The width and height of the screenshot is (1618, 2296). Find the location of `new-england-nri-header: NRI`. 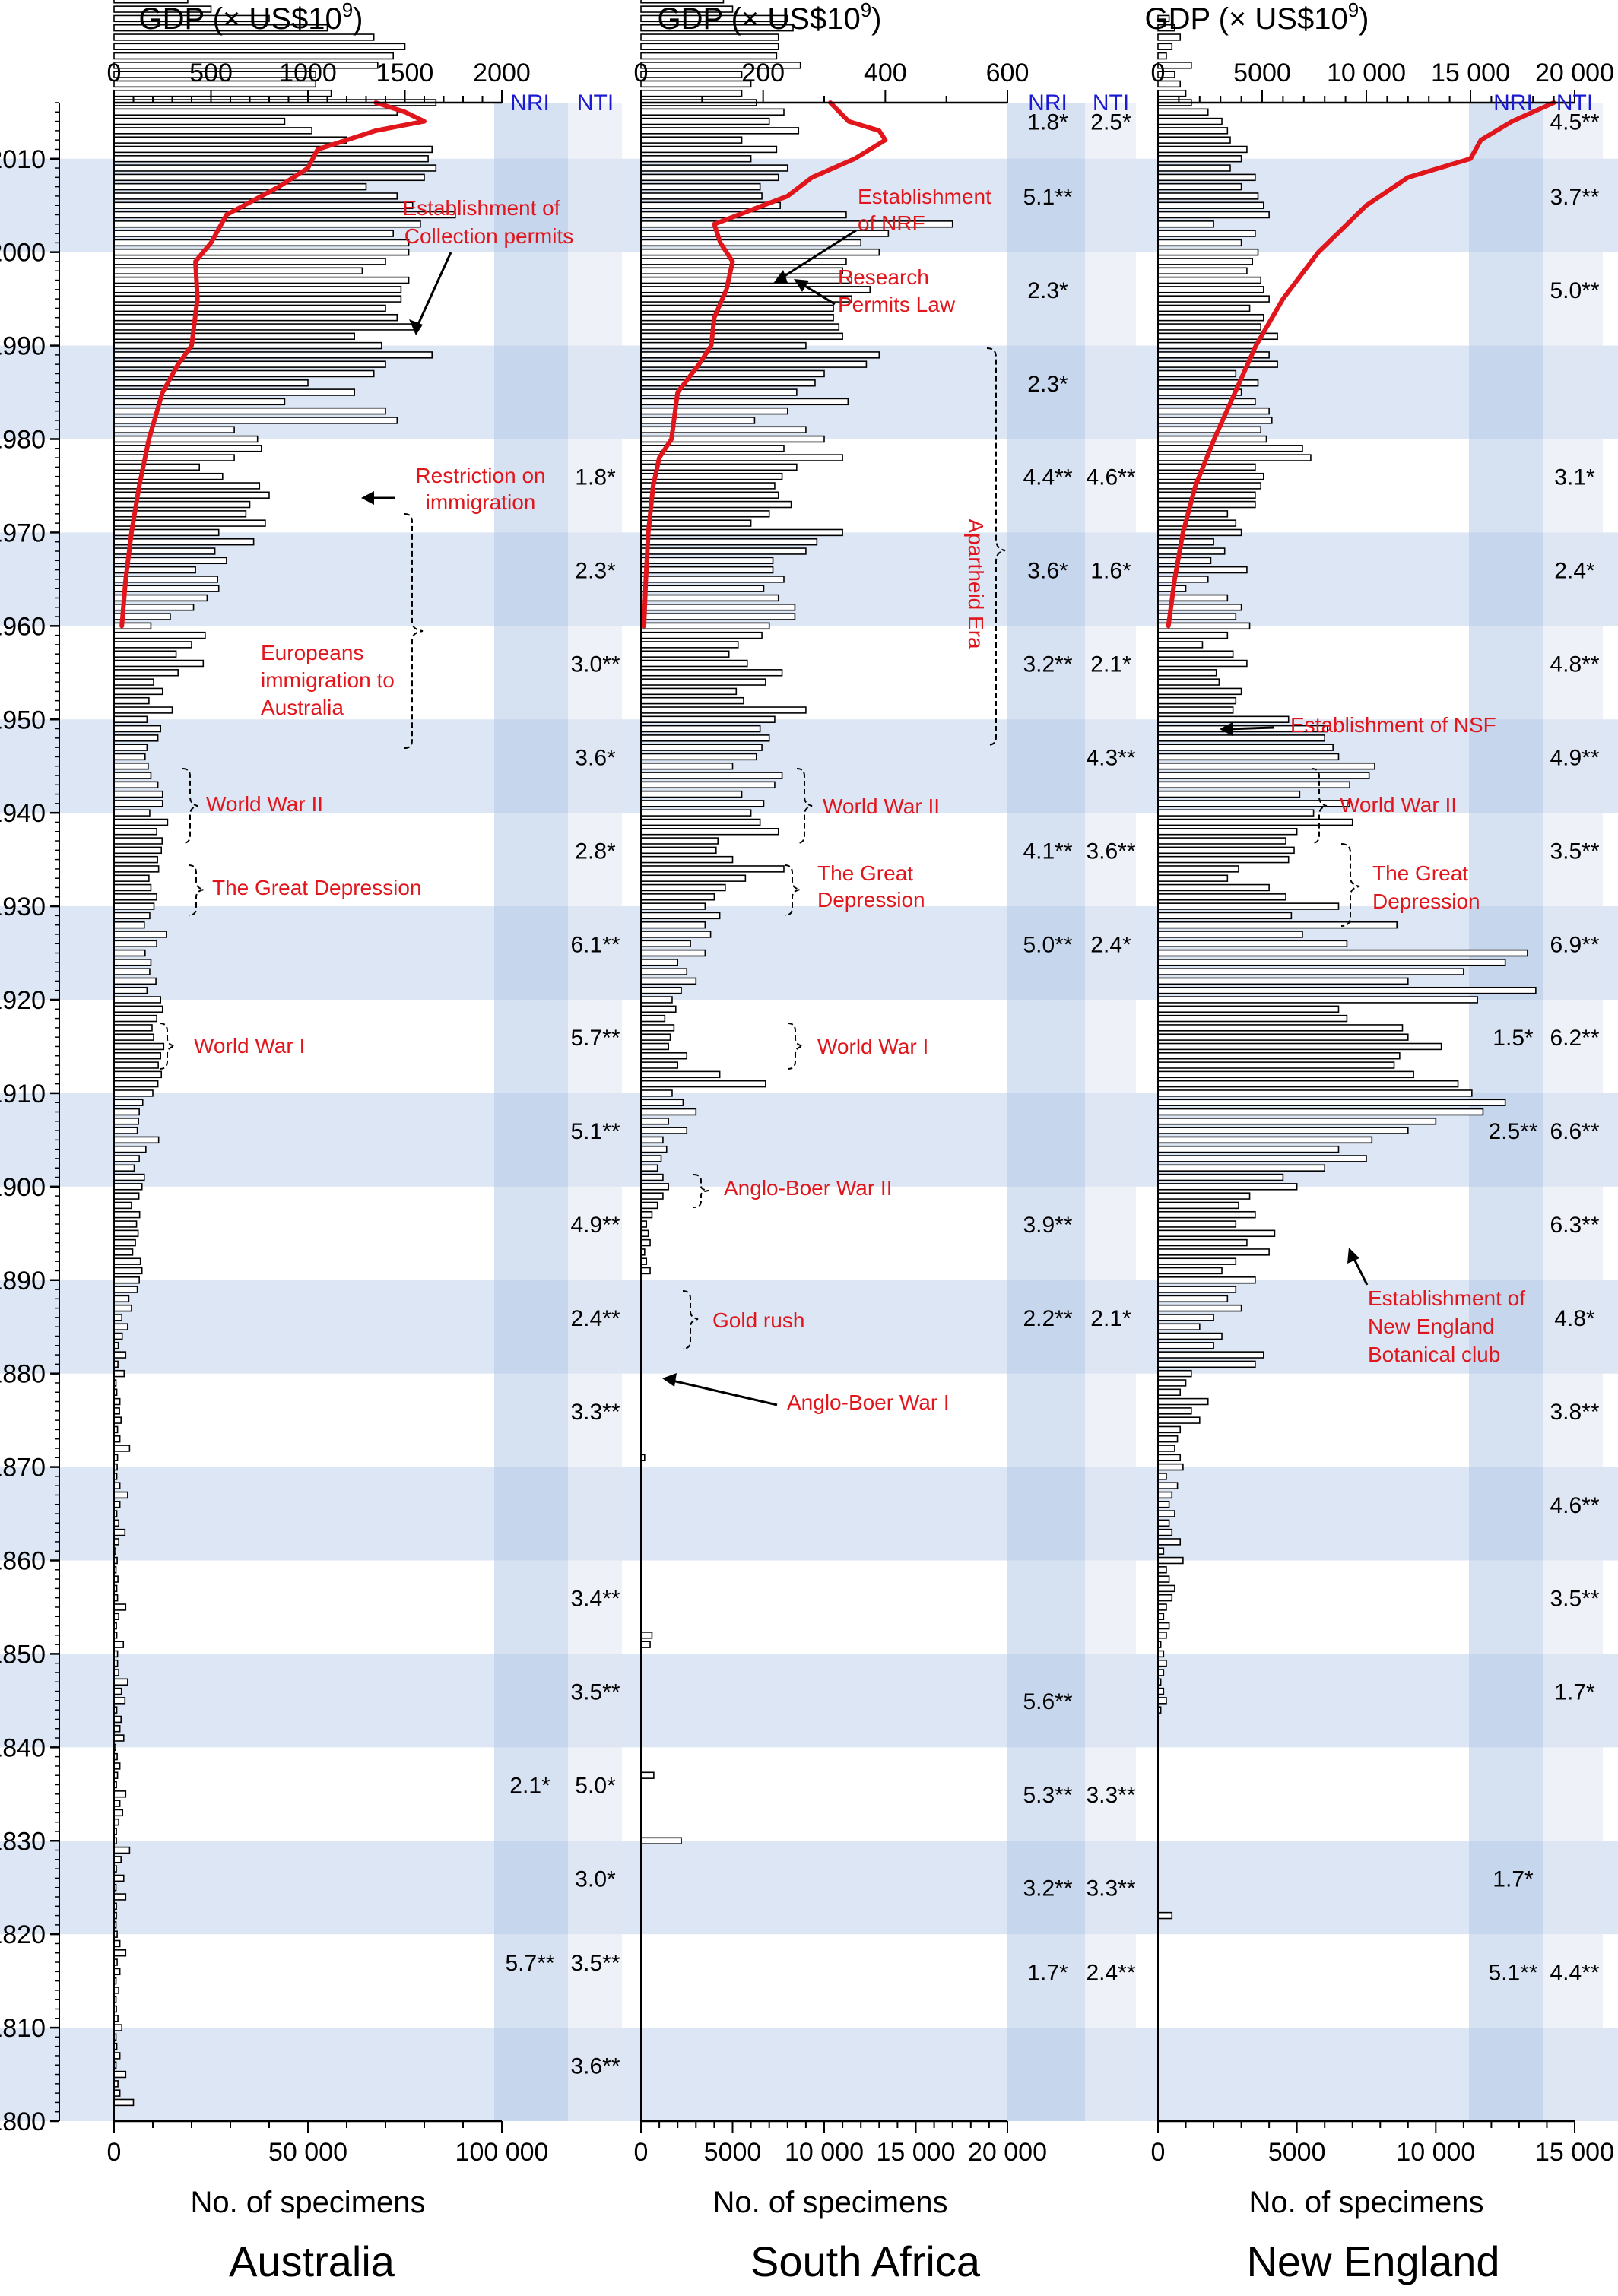

new-england-nri-header: NRI is located at coordinates (1513, 103).